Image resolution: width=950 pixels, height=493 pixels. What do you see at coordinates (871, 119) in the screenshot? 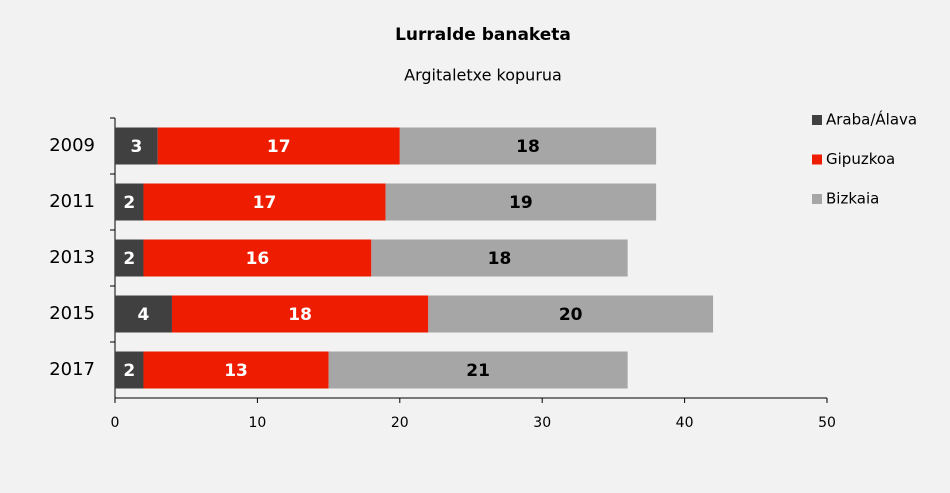
I see `legend-label: Araba/Álava` at bounding box center [871, 119].